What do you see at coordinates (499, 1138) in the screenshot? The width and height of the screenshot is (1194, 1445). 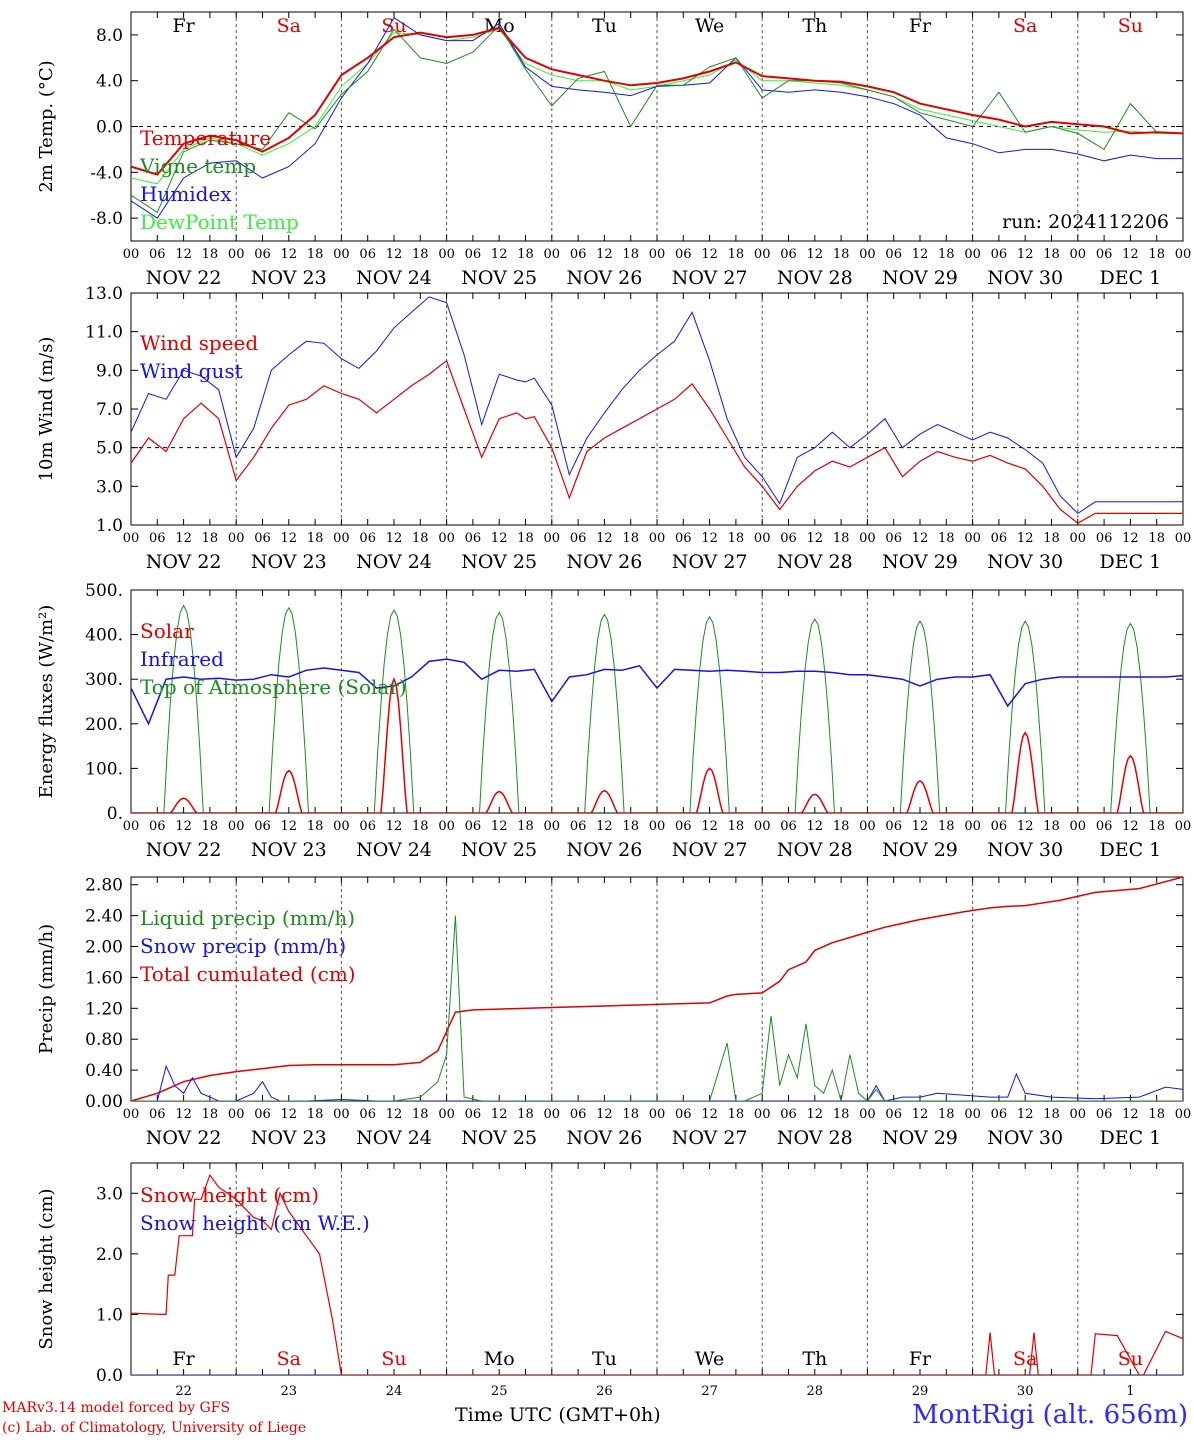 I see `date-label: NOV 25` at bounding box center [499, 1138].